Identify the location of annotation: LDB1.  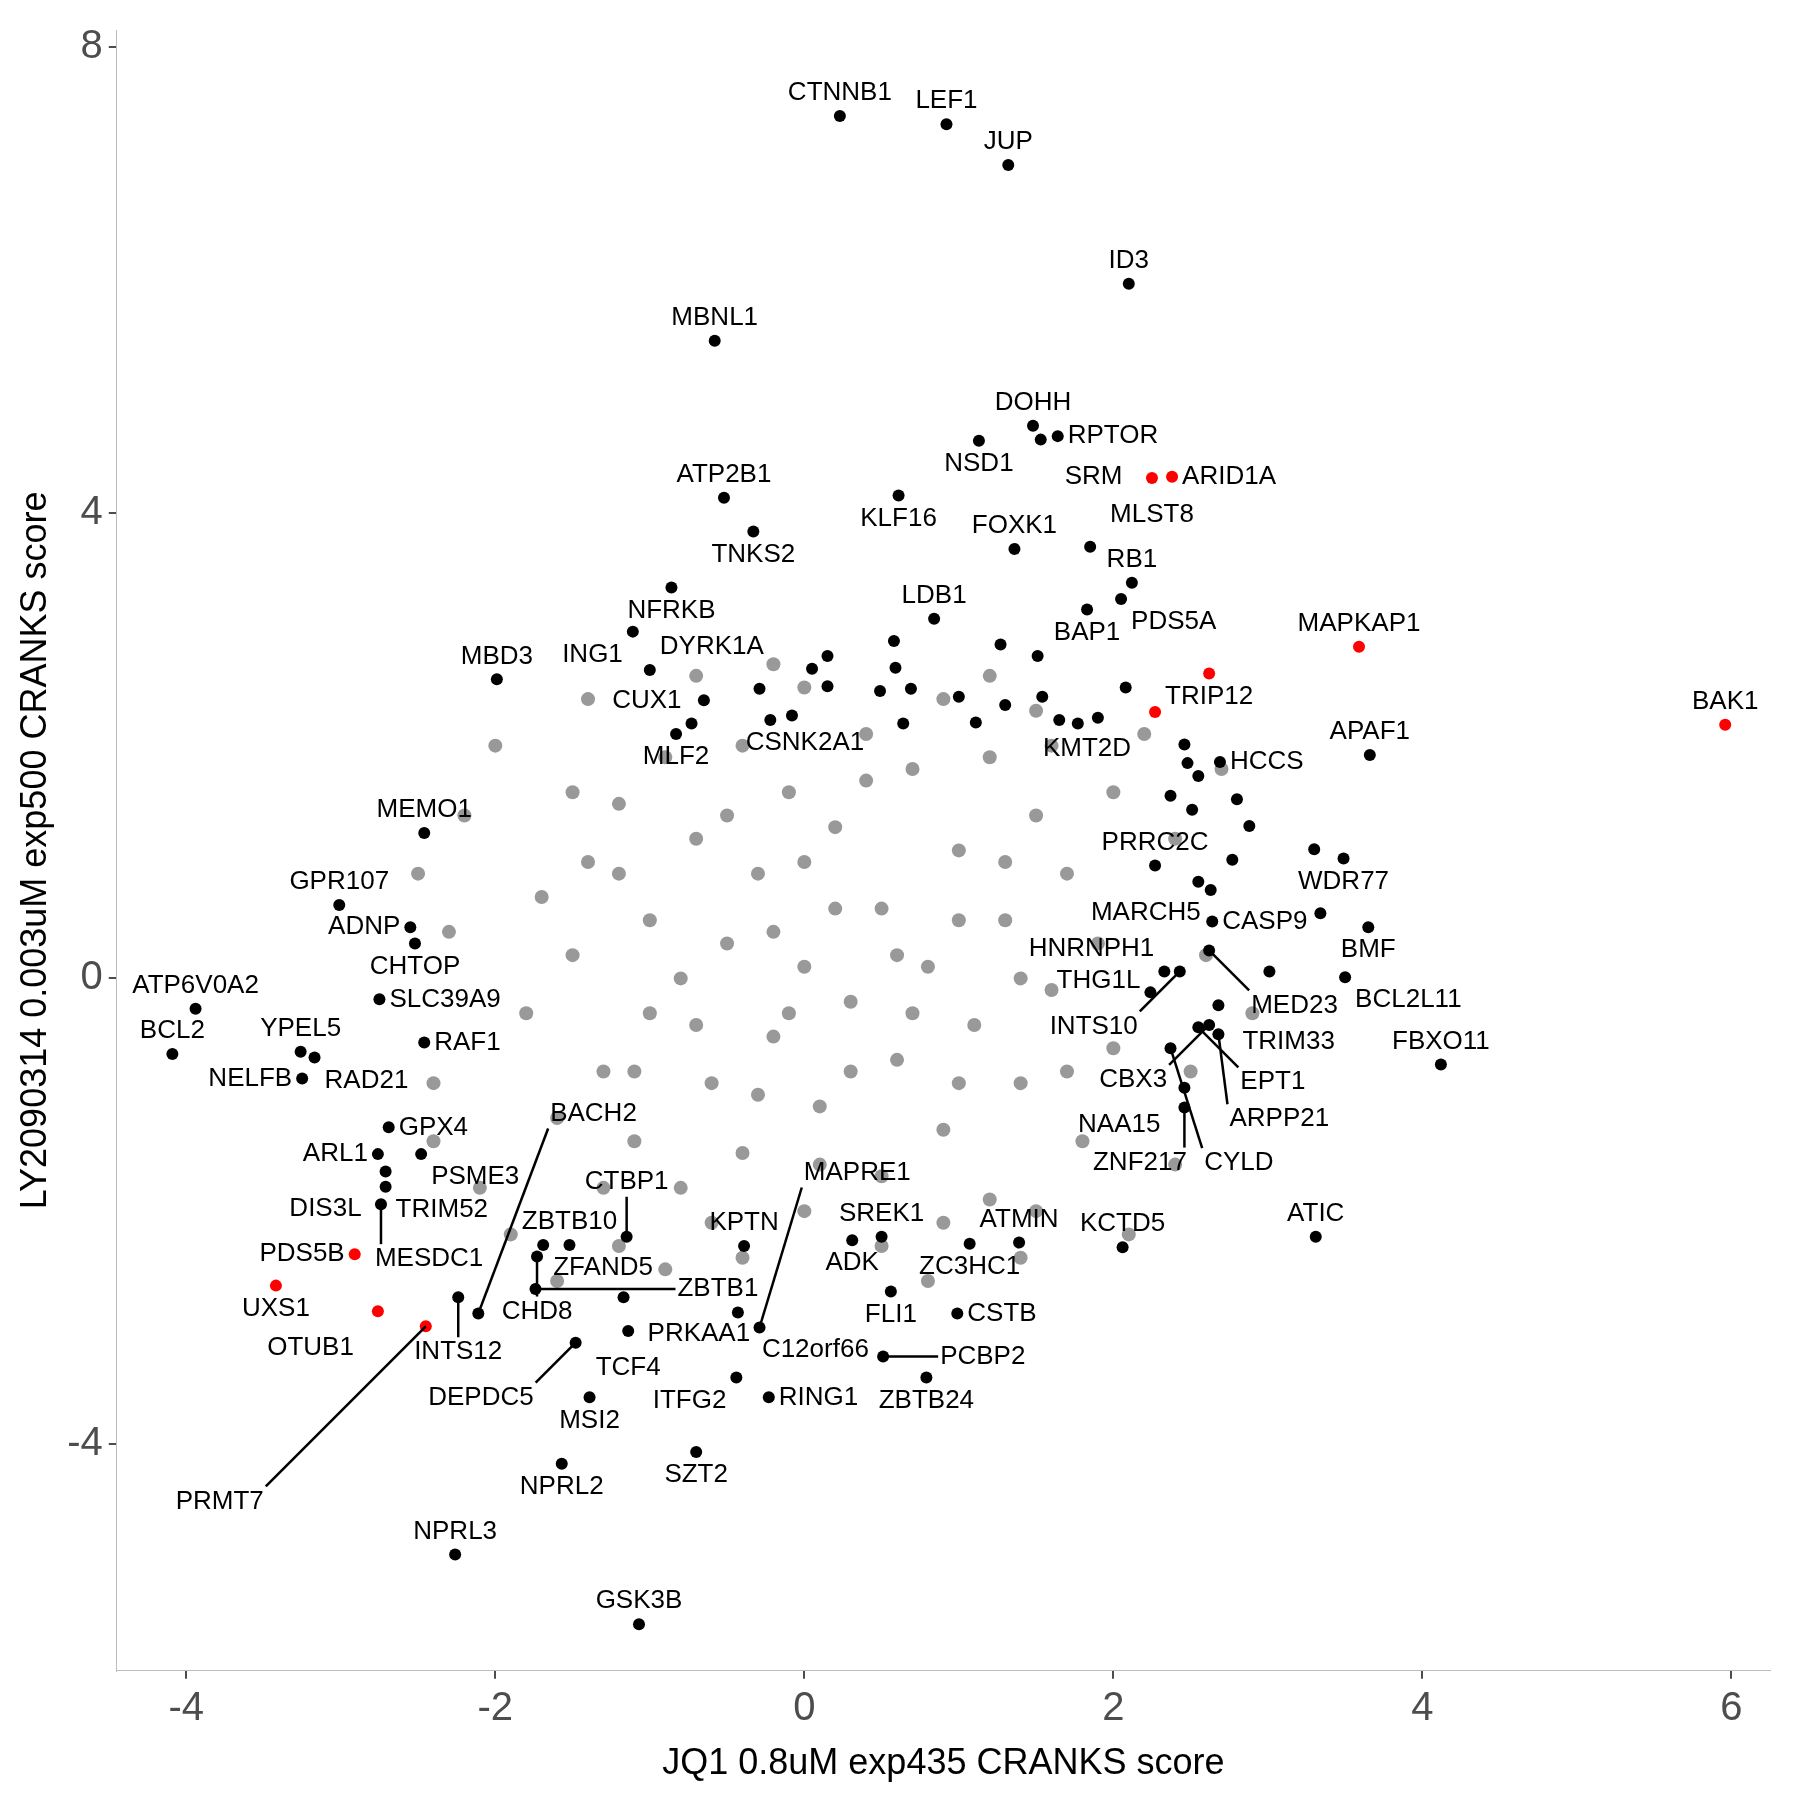
(934, 594).